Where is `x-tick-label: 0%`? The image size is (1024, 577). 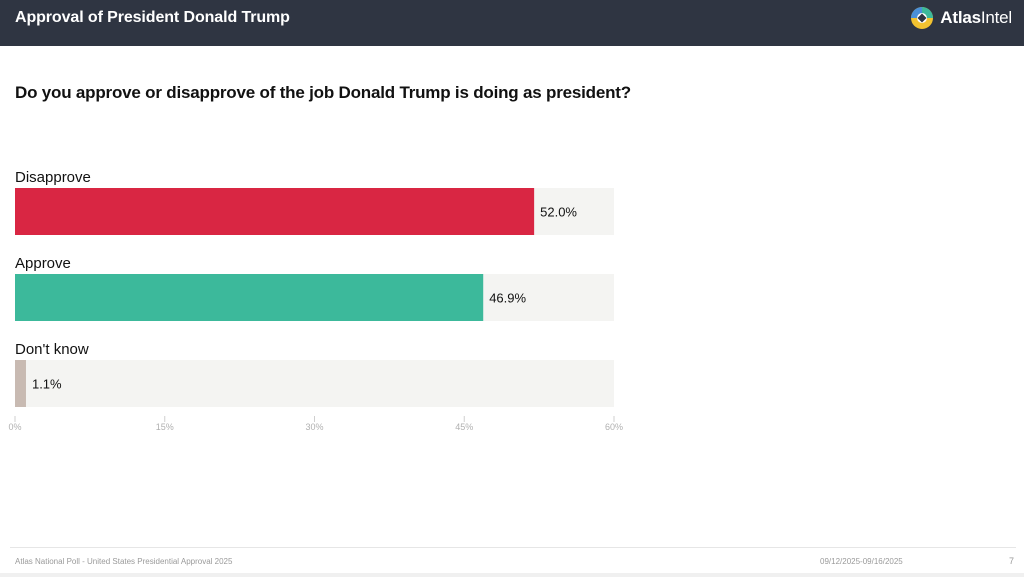
x-tick-label: 0% is located at coordinates (14, 427).